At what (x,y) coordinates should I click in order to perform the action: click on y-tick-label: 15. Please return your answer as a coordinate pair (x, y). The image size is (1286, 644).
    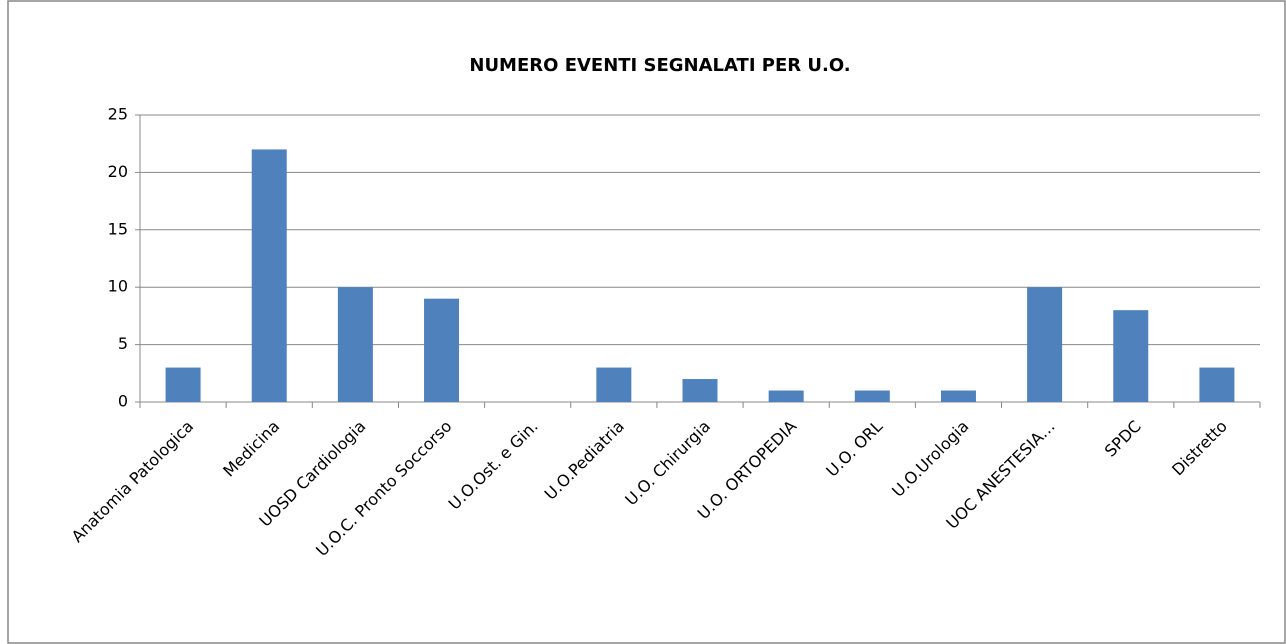
    Looking at the image, I should click on (118, 228).